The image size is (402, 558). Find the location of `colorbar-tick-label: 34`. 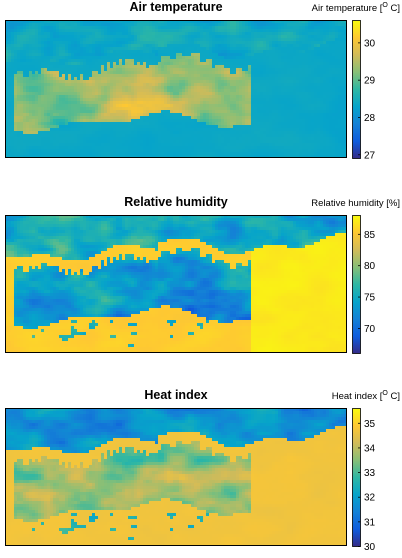

colorbar-tick-label: 34 is located at coordinates (370, 448).